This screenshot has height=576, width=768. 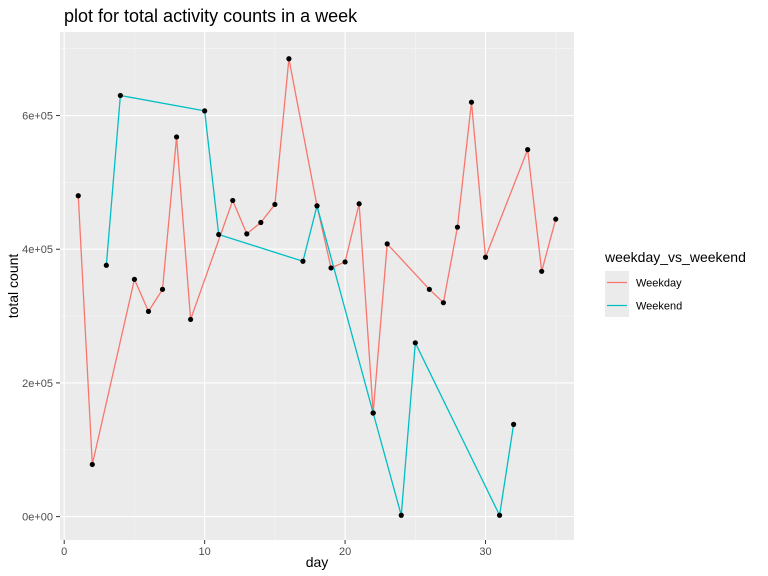 What do you see at coordinates (37, 117) in the screenshot?
I see `y-tick-label: 6e+05` at bounding box center [37, 117].